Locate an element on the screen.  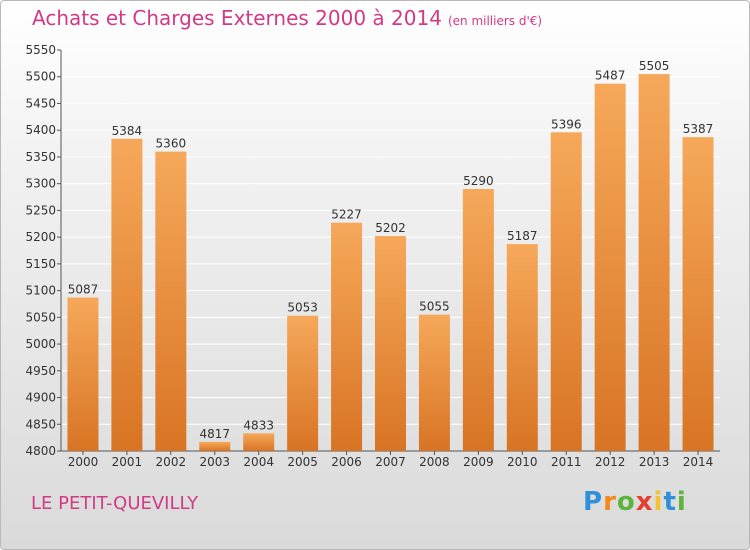
chart-subtitle: (en milliers d'€) is located at coordinates (495, 21).